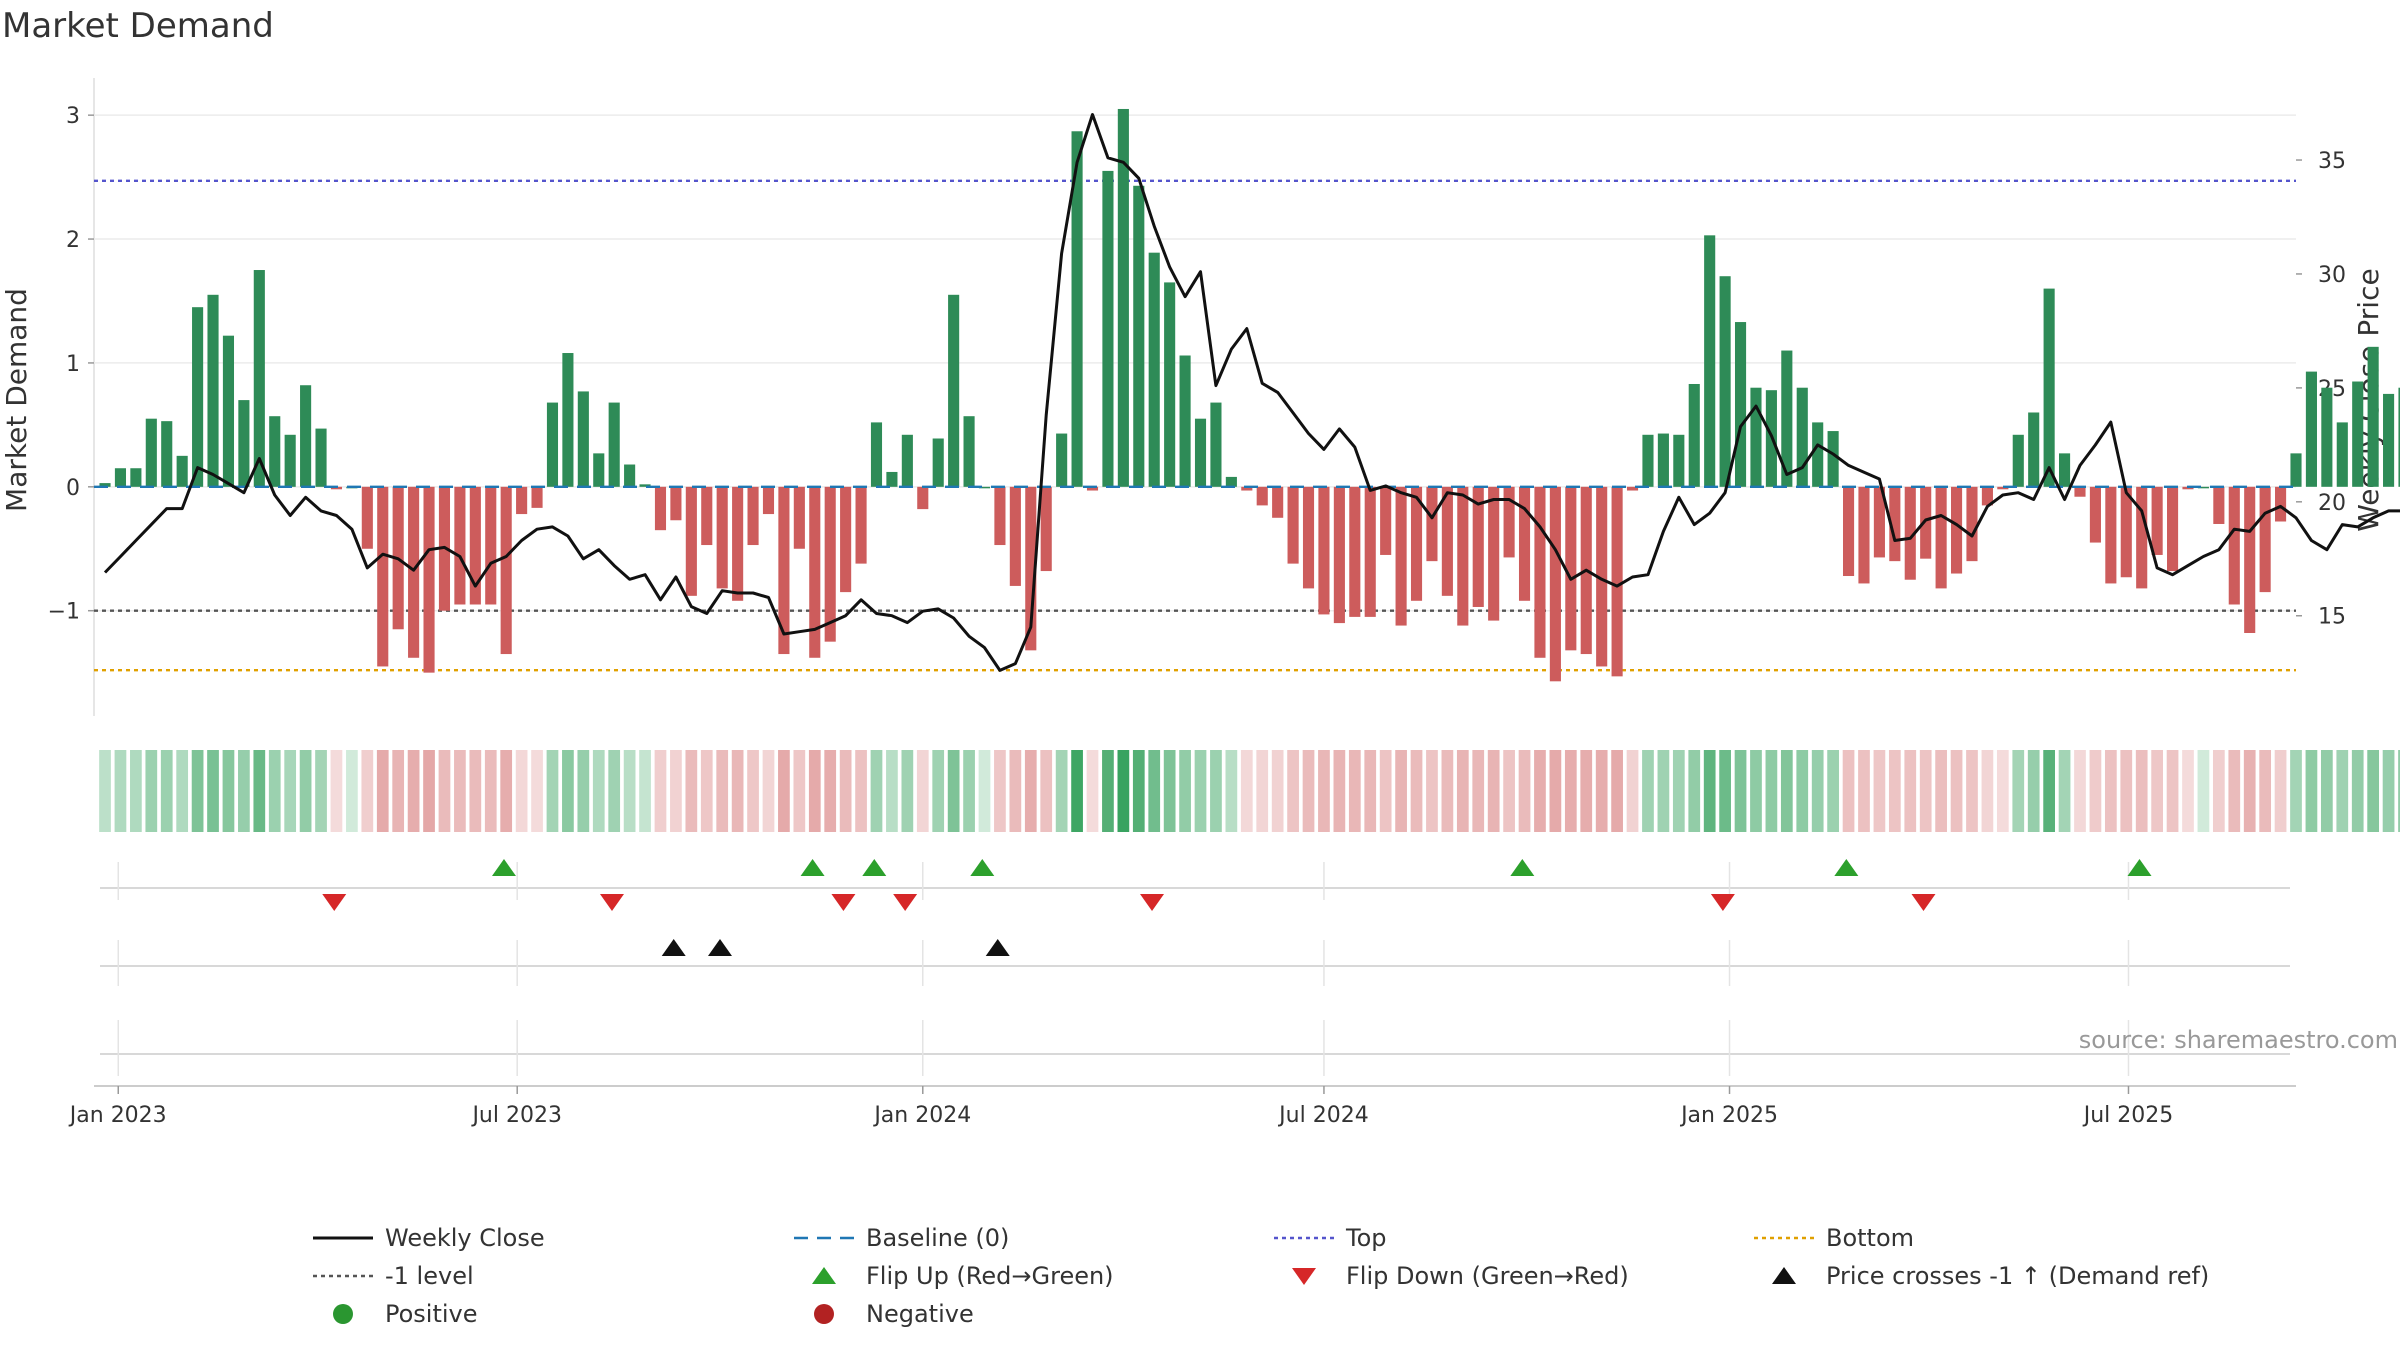 Image resolution: width=2400 pixels, height=1354 pixels. What do you see at coordinates (1728, 1115) in the screenshot?
I see `x-tick-label: Jan 2025` at bounding box center [1728, 1115].